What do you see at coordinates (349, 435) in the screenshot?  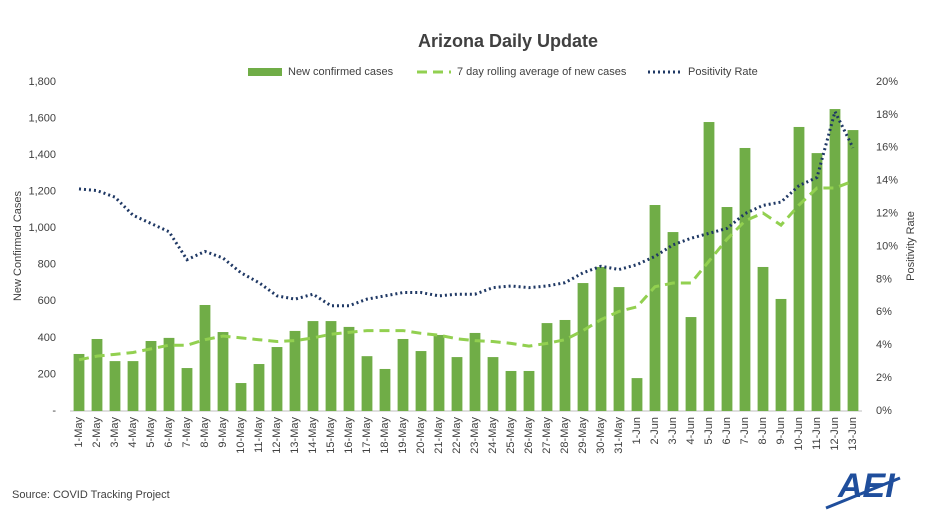 I see `x-tick-label: 16-May` at bounding box center [349, 435].